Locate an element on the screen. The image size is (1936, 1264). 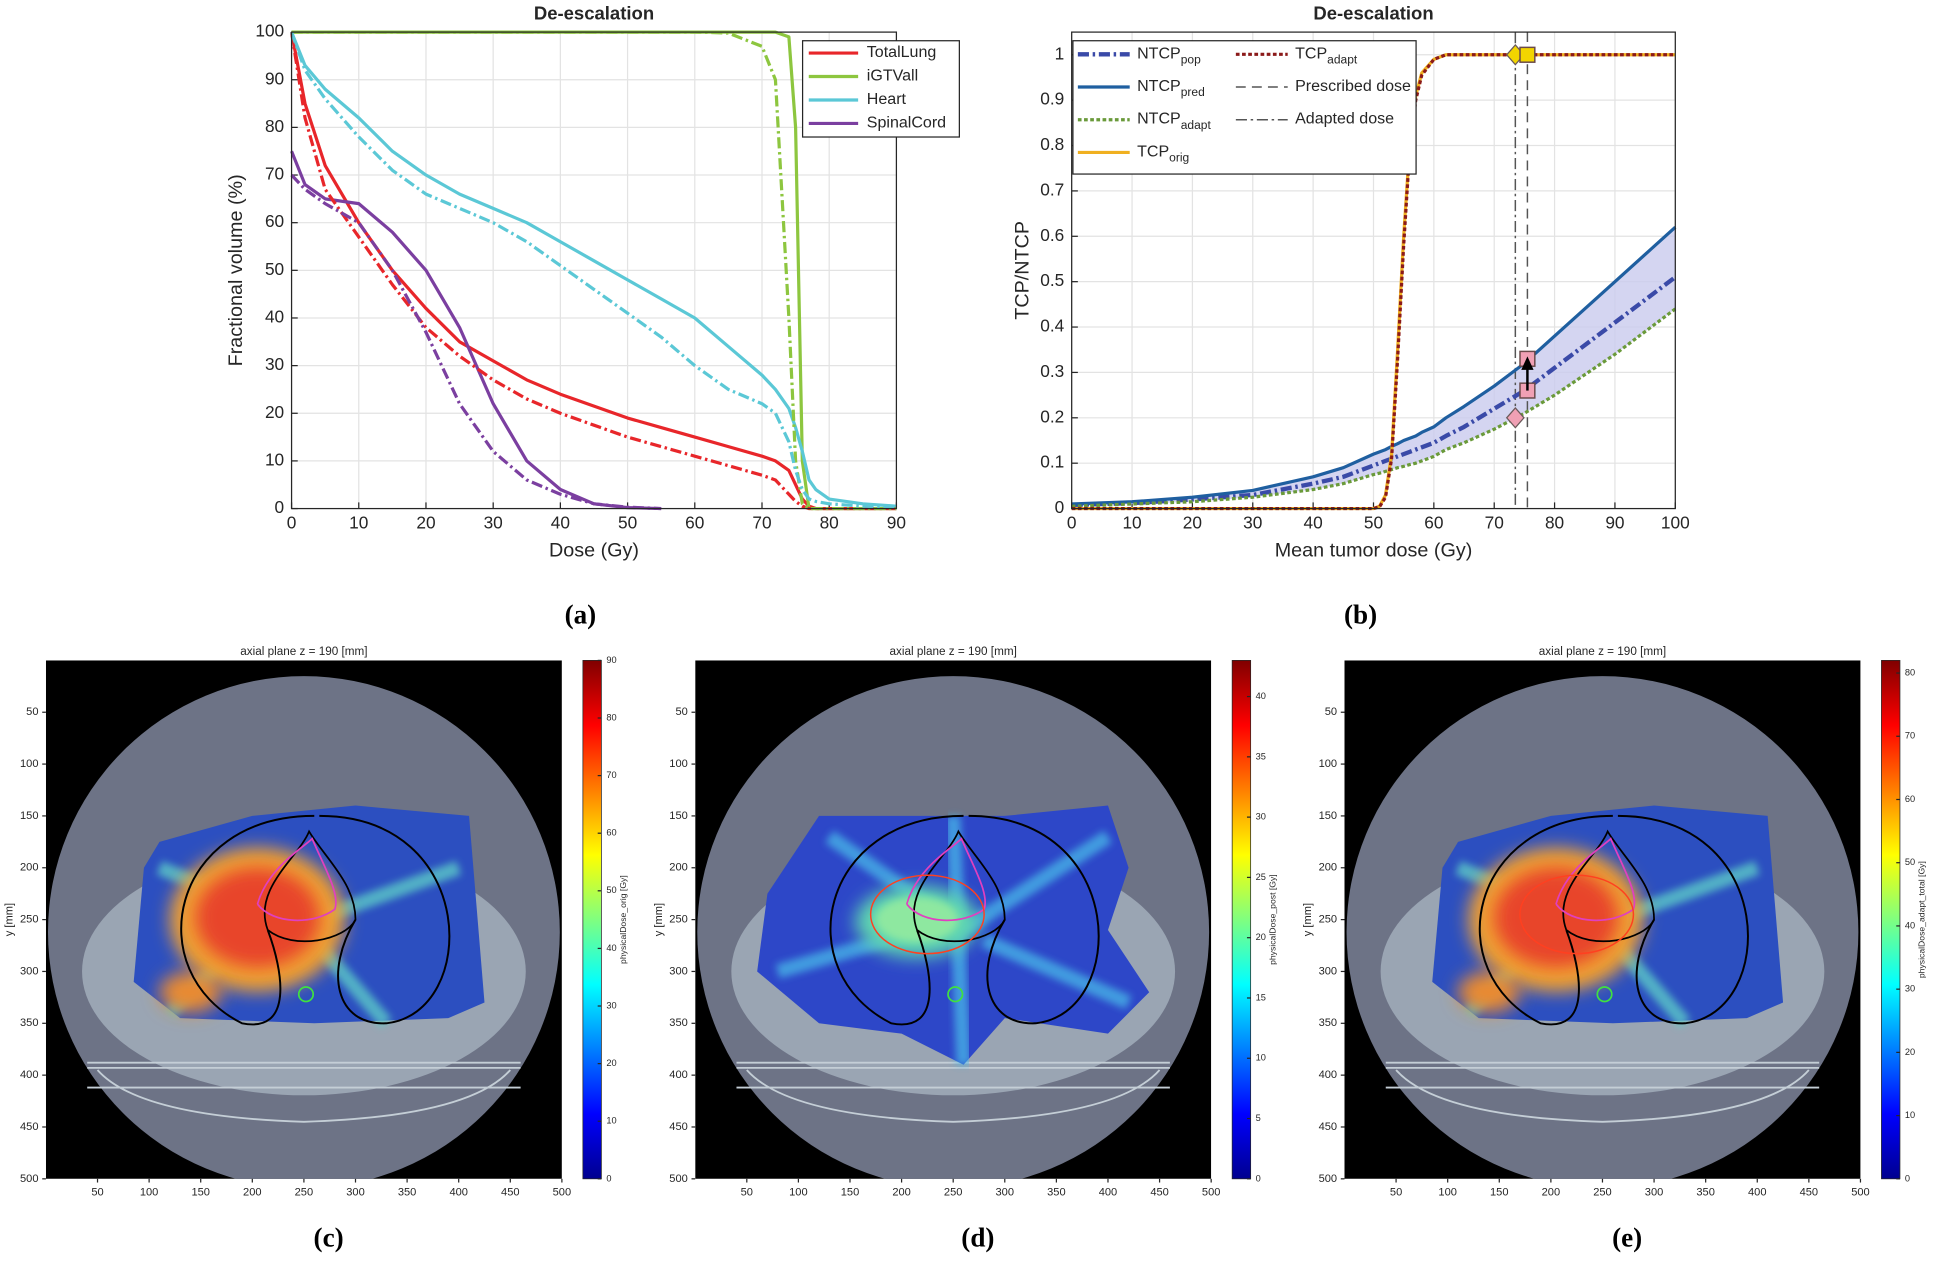
colorbar-tick-label: 60 is located at coordinates (611, 833).